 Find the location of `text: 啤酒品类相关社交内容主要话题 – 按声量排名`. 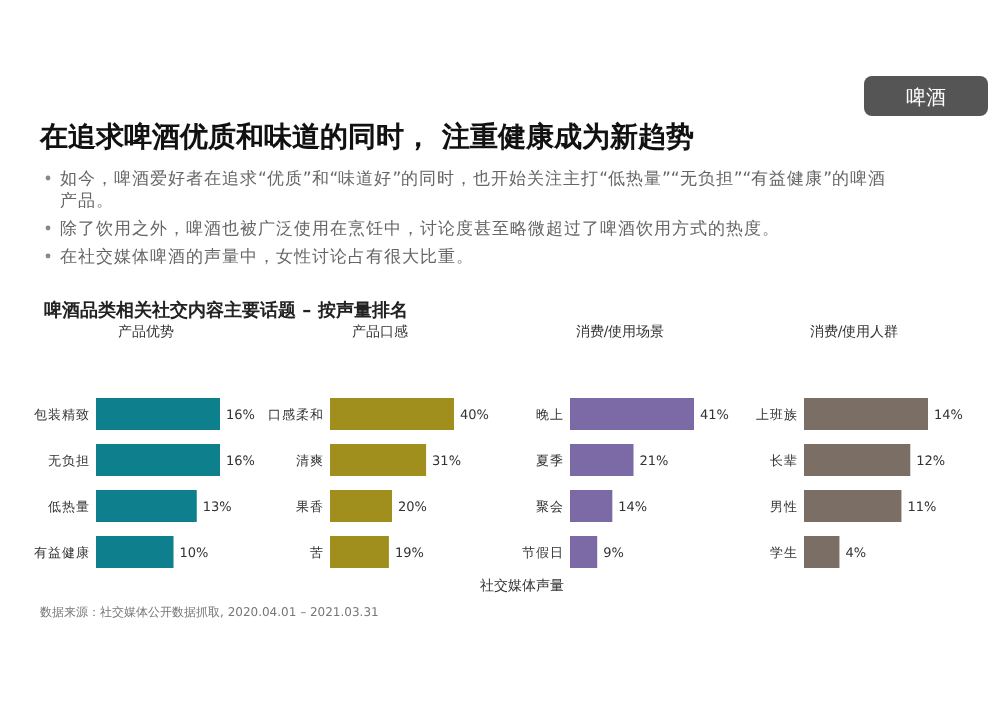

text: 啤酒品类相关社交内容主要话题 – 按声量排名 is located at coordinates (226, 311).